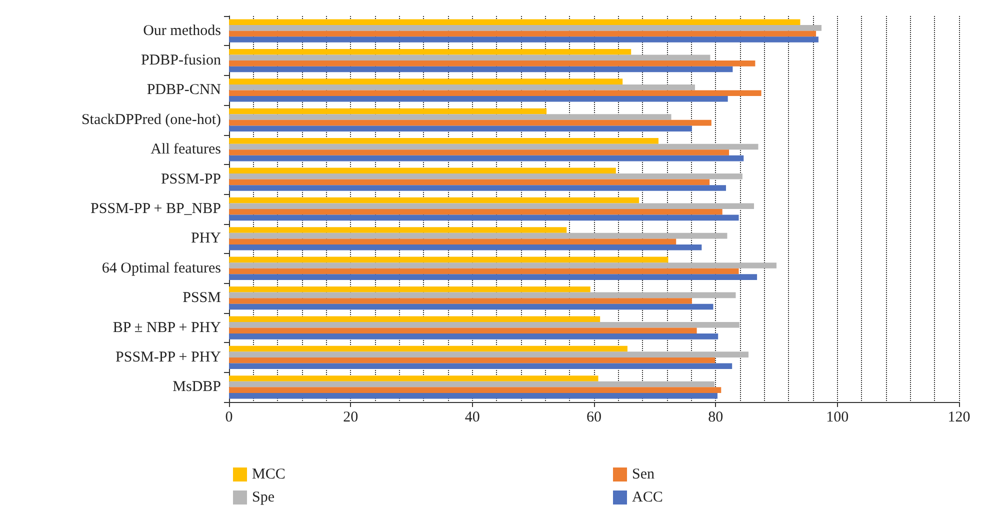 This screenshot has height=520, width=991. Describe the element at coordinates (184, 90) in the screenshot. I see `y-tick-label: PDBP-CNN` at that location.